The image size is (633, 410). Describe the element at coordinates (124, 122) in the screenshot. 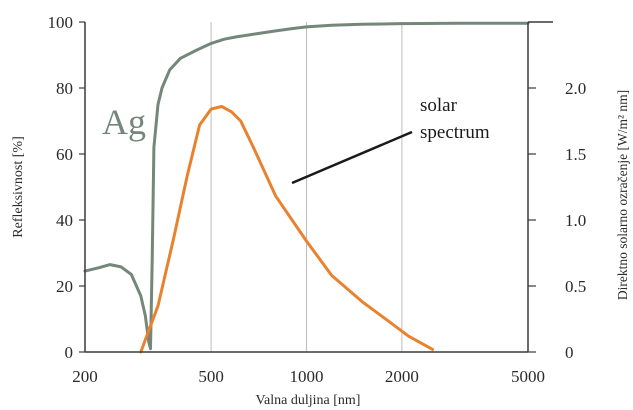

I see `ag-series-label: Ag` at that location.